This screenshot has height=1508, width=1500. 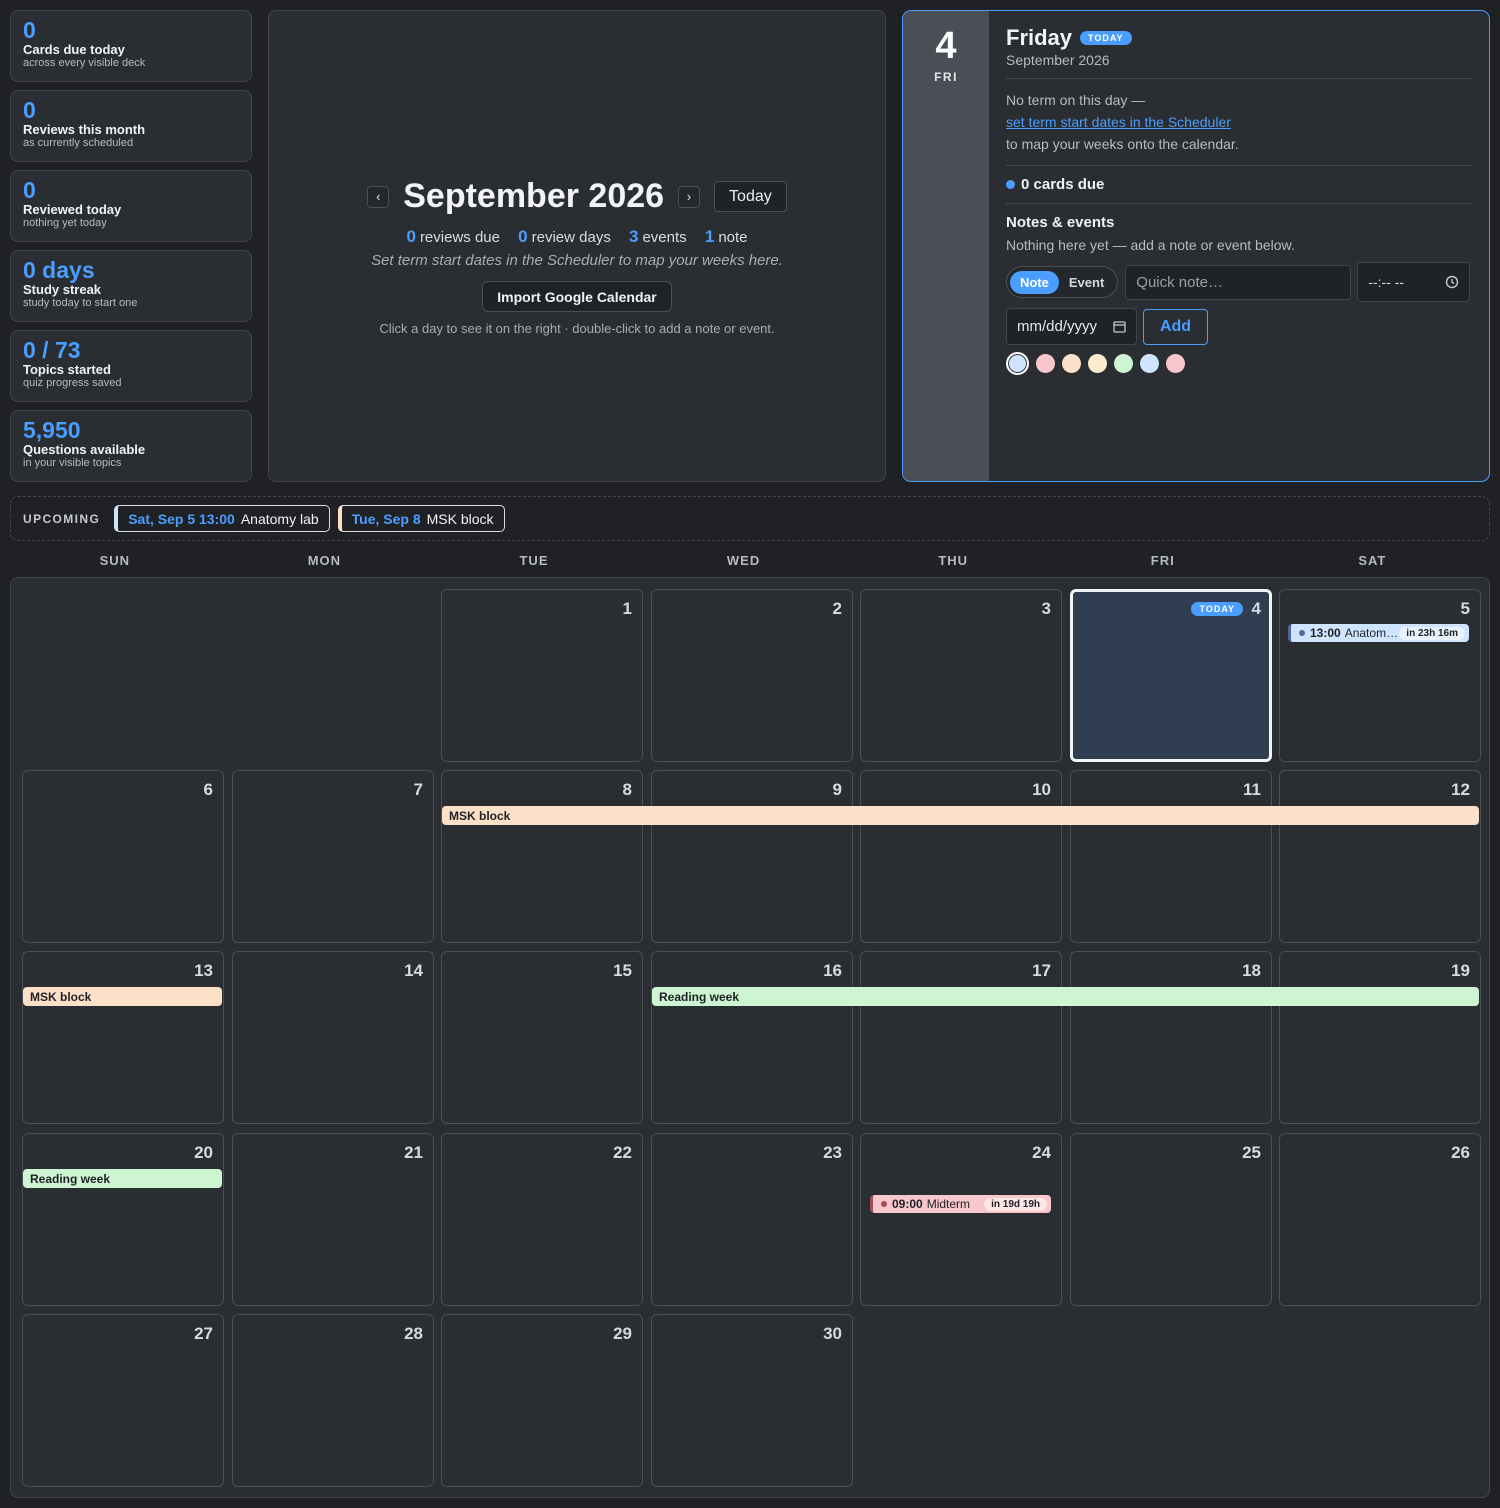 I want to click on stat-label: Cards due today, so click(x=74, y=49).